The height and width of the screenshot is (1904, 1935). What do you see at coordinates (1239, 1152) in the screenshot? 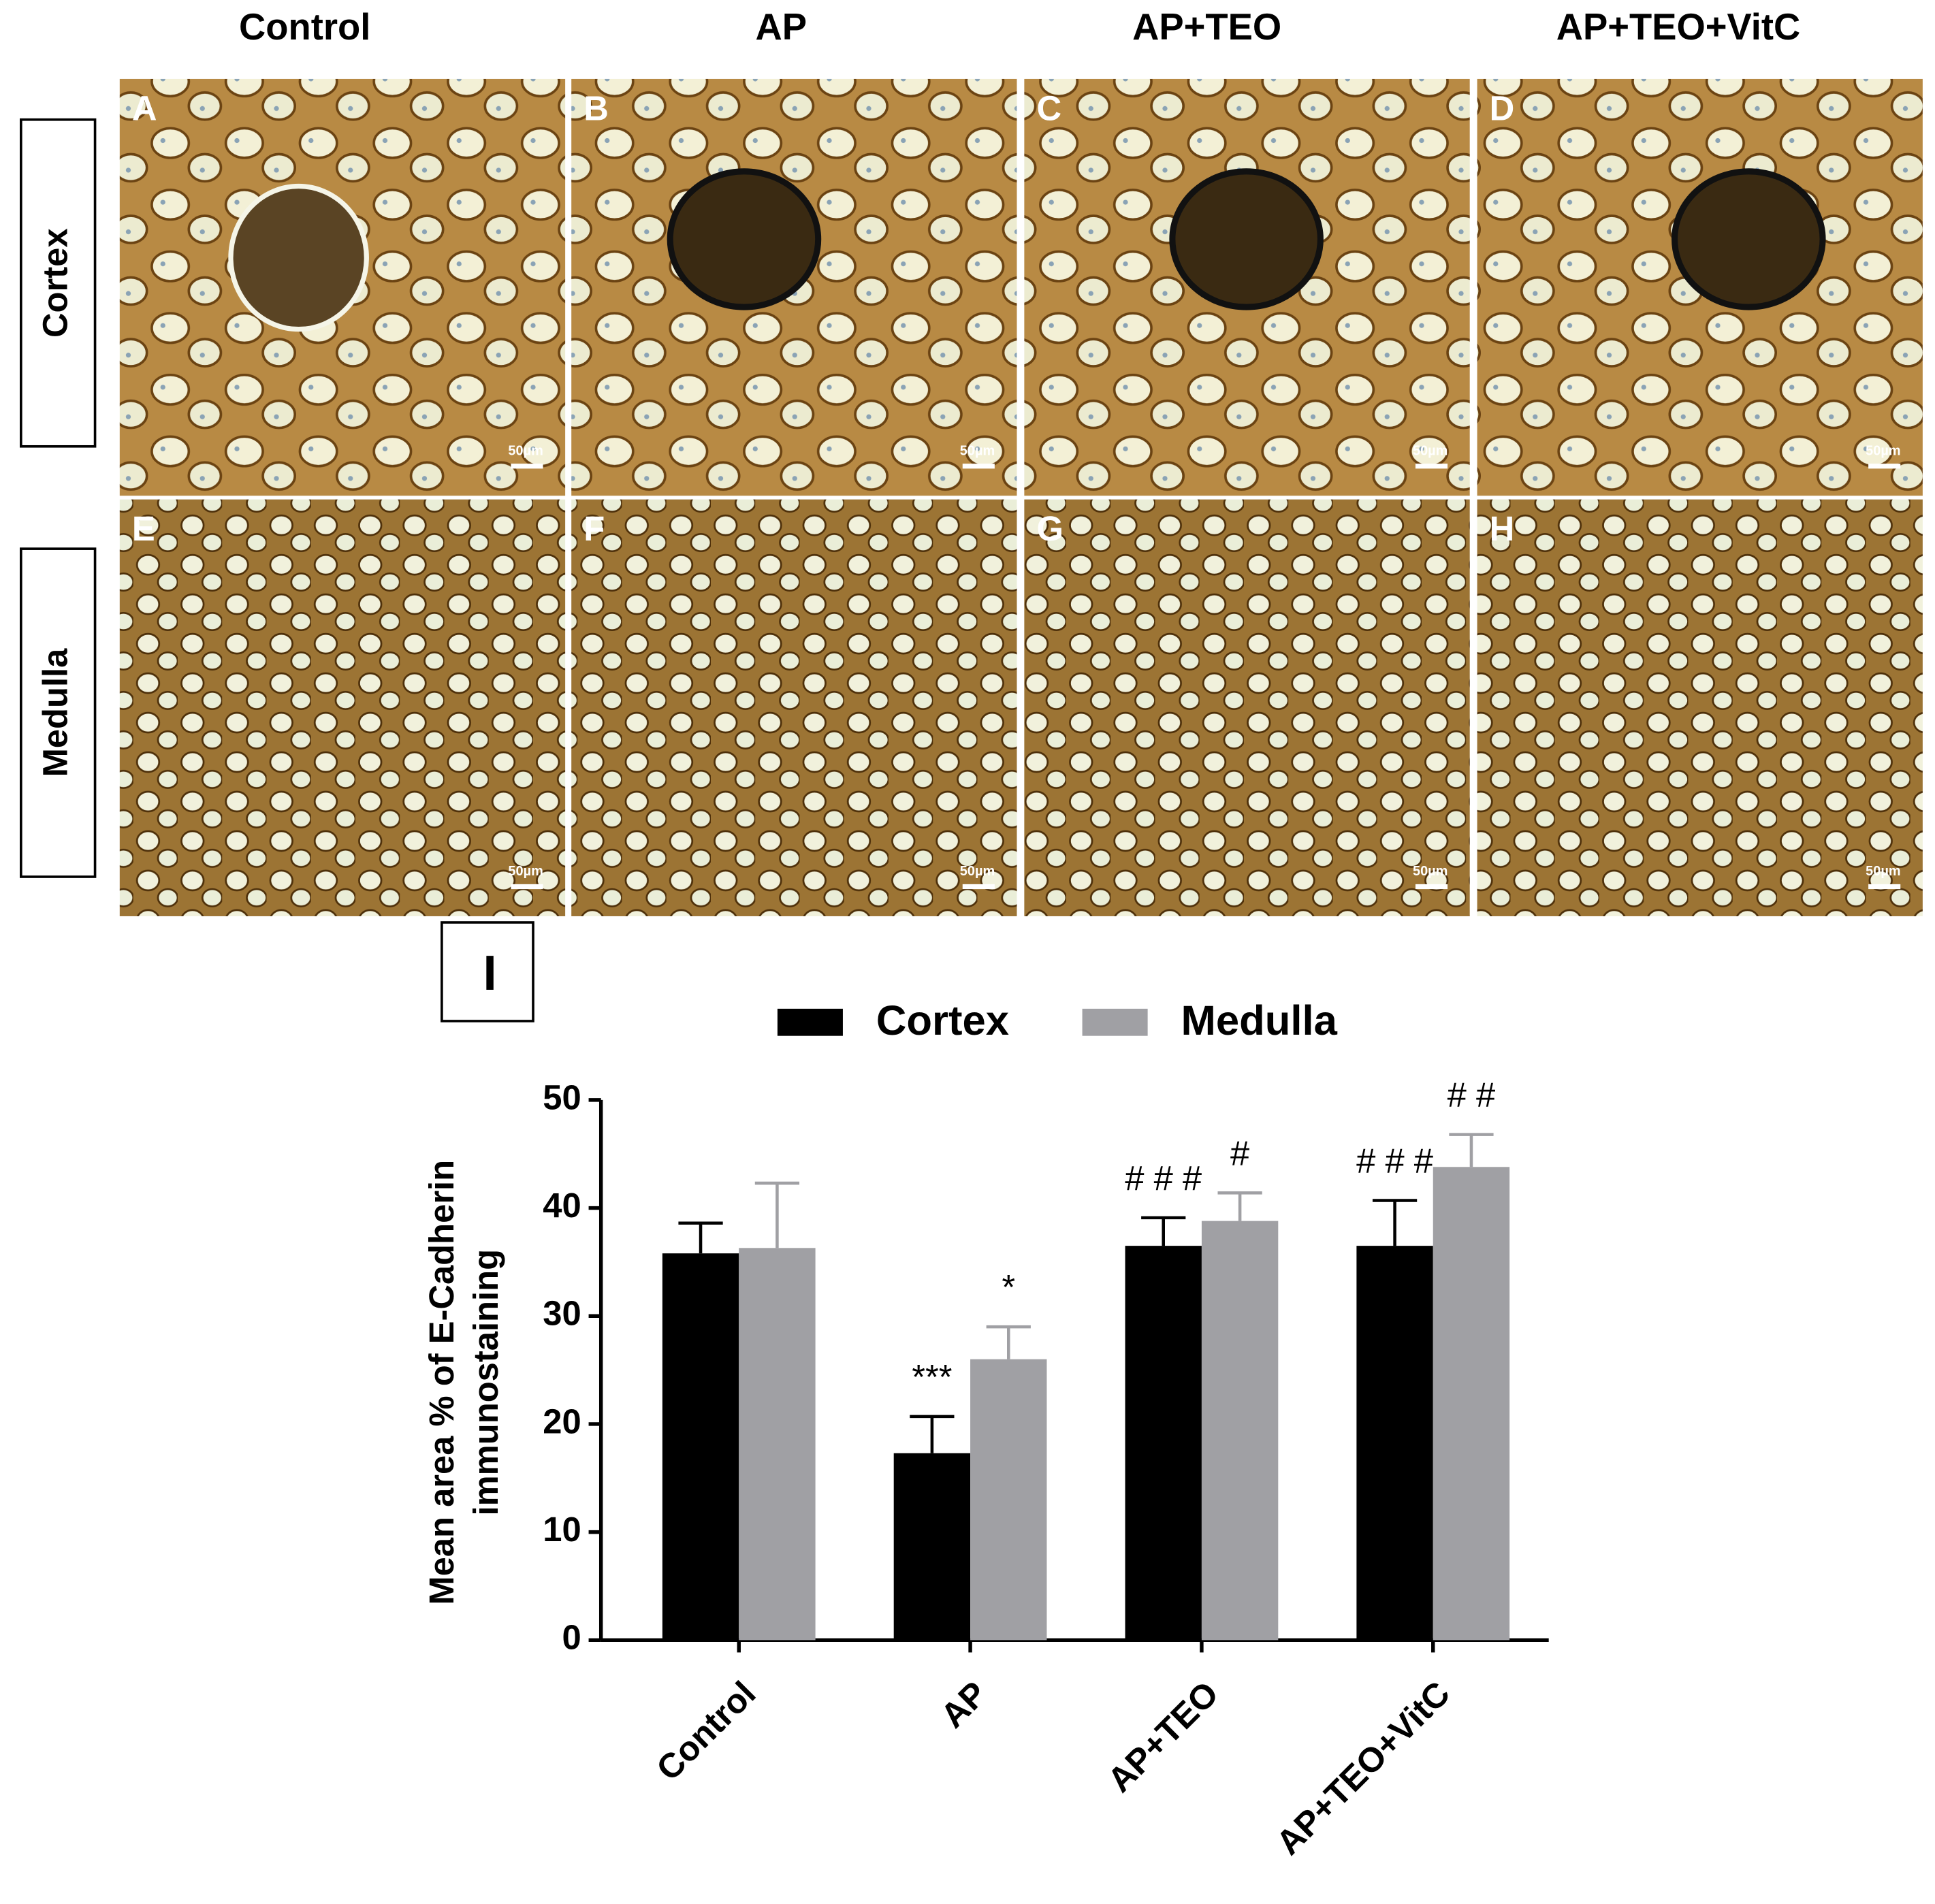
I see `significance-label: #` at bounding box center [1239, 1152].